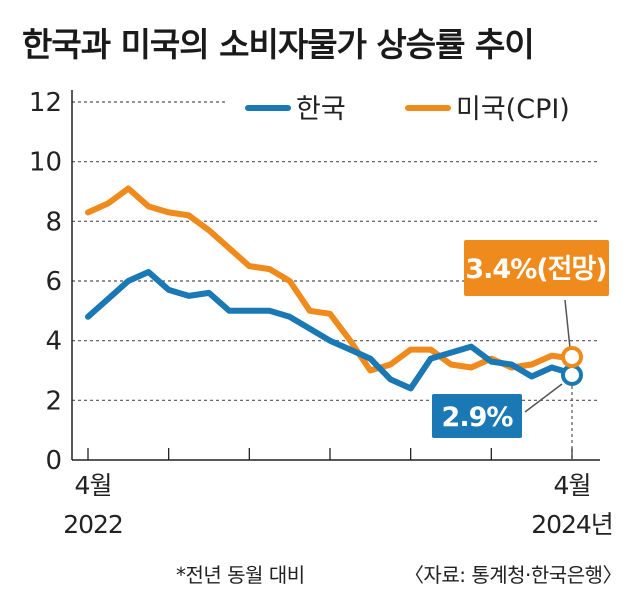  Describe the element at coordinates (53, 282) in the screenshot. I see `y-tick-label: 6` at that location.